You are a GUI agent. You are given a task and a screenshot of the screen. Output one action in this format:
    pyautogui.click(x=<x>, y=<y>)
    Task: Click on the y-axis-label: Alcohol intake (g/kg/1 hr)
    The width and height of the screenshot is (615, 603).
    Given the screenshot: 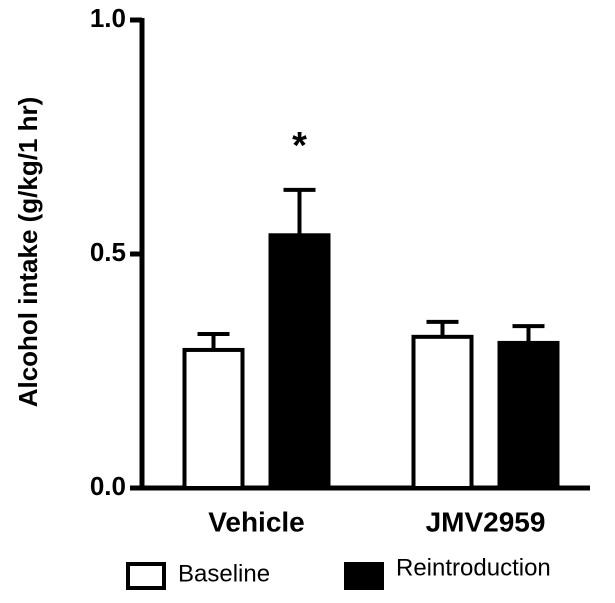 What is the action you would take?
    pyautogui.click(x=28, y=252)
    